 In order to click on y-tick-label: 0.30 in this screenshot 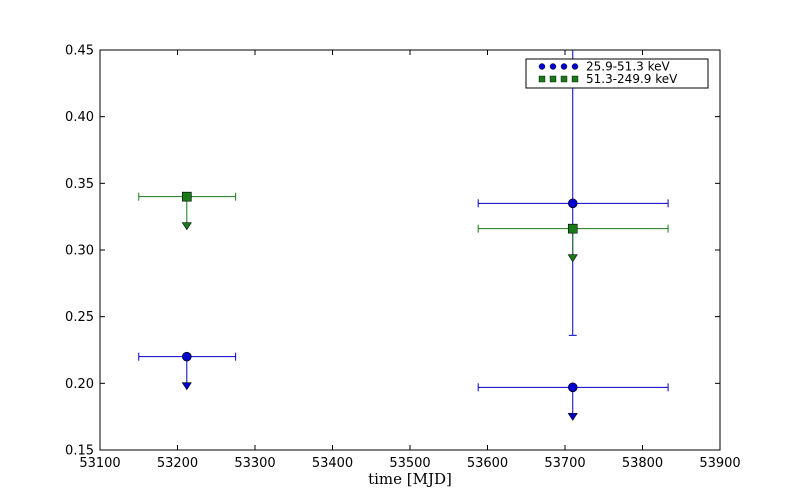, I will do `click(79, 251)`.